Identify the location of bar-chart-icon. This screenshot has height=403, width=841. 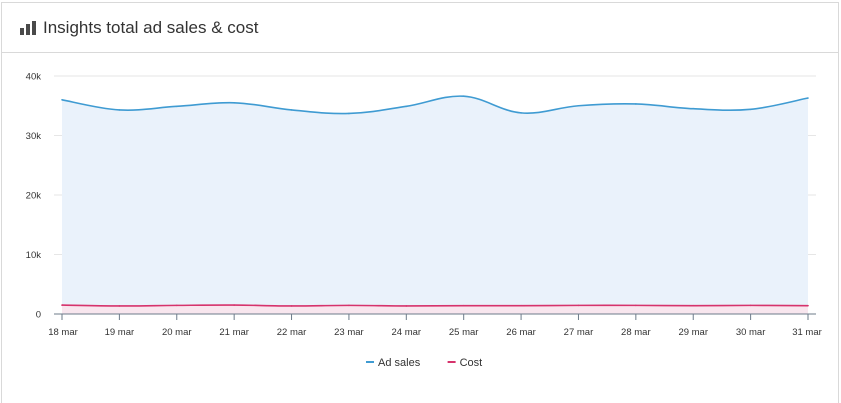
(28, 27).